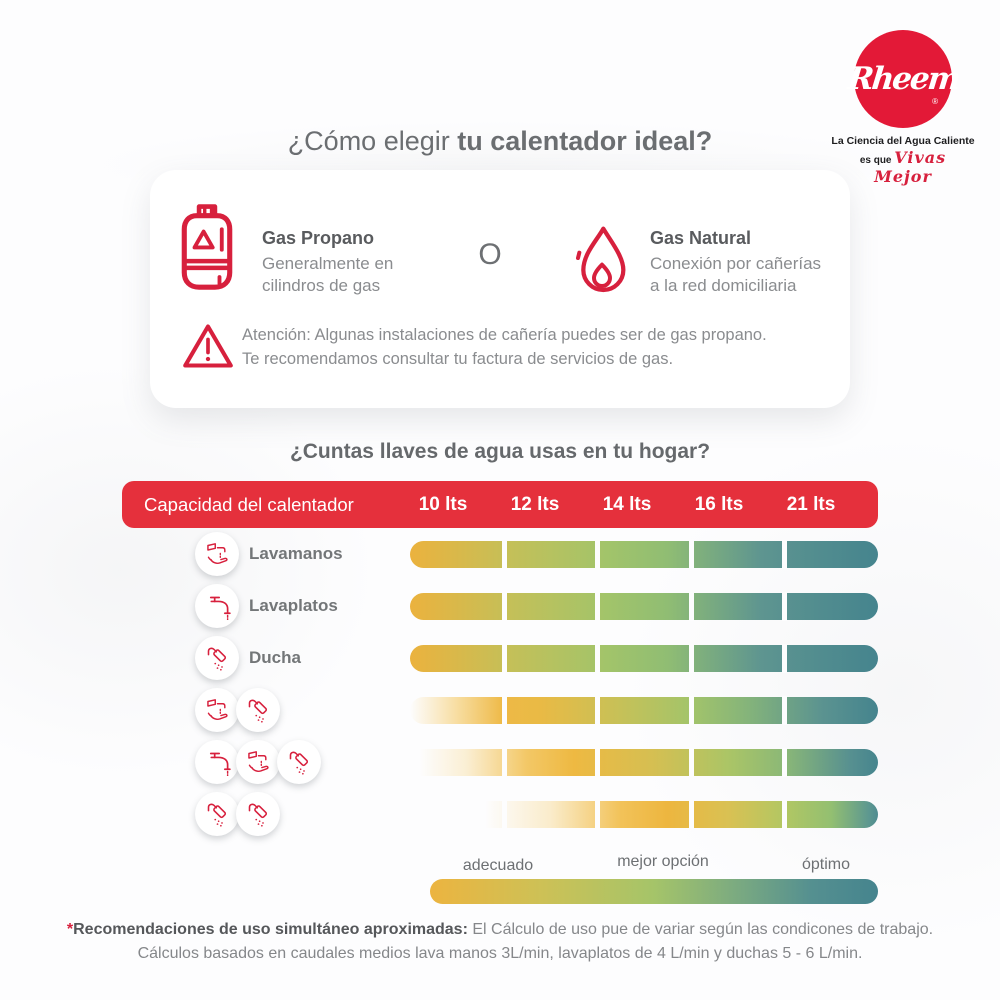  I want to click on legend-label-mejor-opcion: mejor opción, so click(663, 861).